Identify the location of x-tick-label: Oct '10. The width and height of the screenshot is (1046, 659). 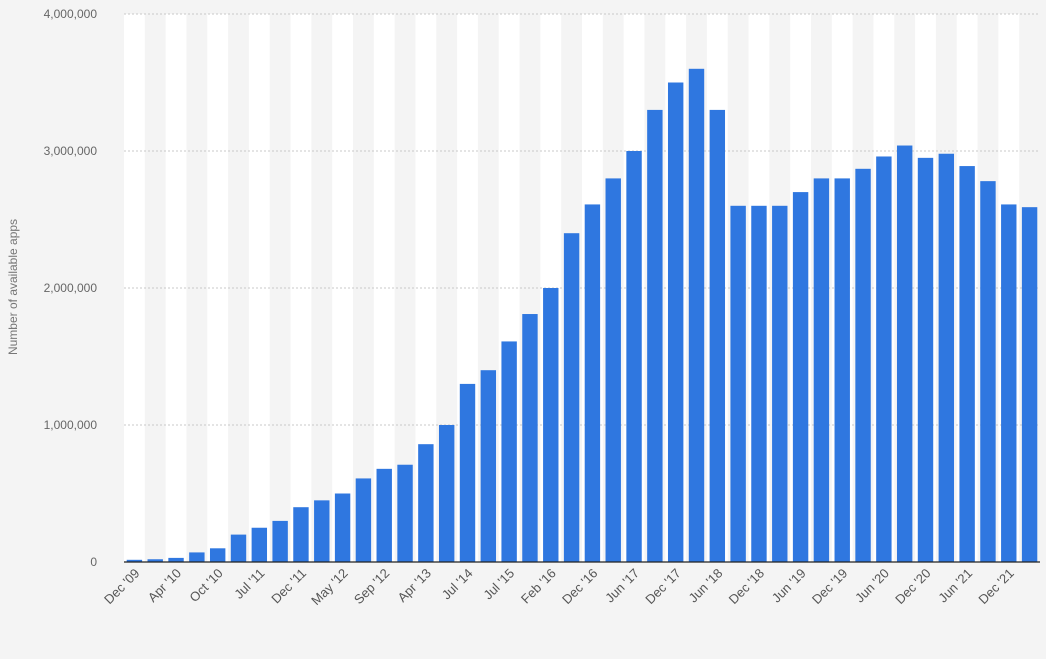
(205, 585).